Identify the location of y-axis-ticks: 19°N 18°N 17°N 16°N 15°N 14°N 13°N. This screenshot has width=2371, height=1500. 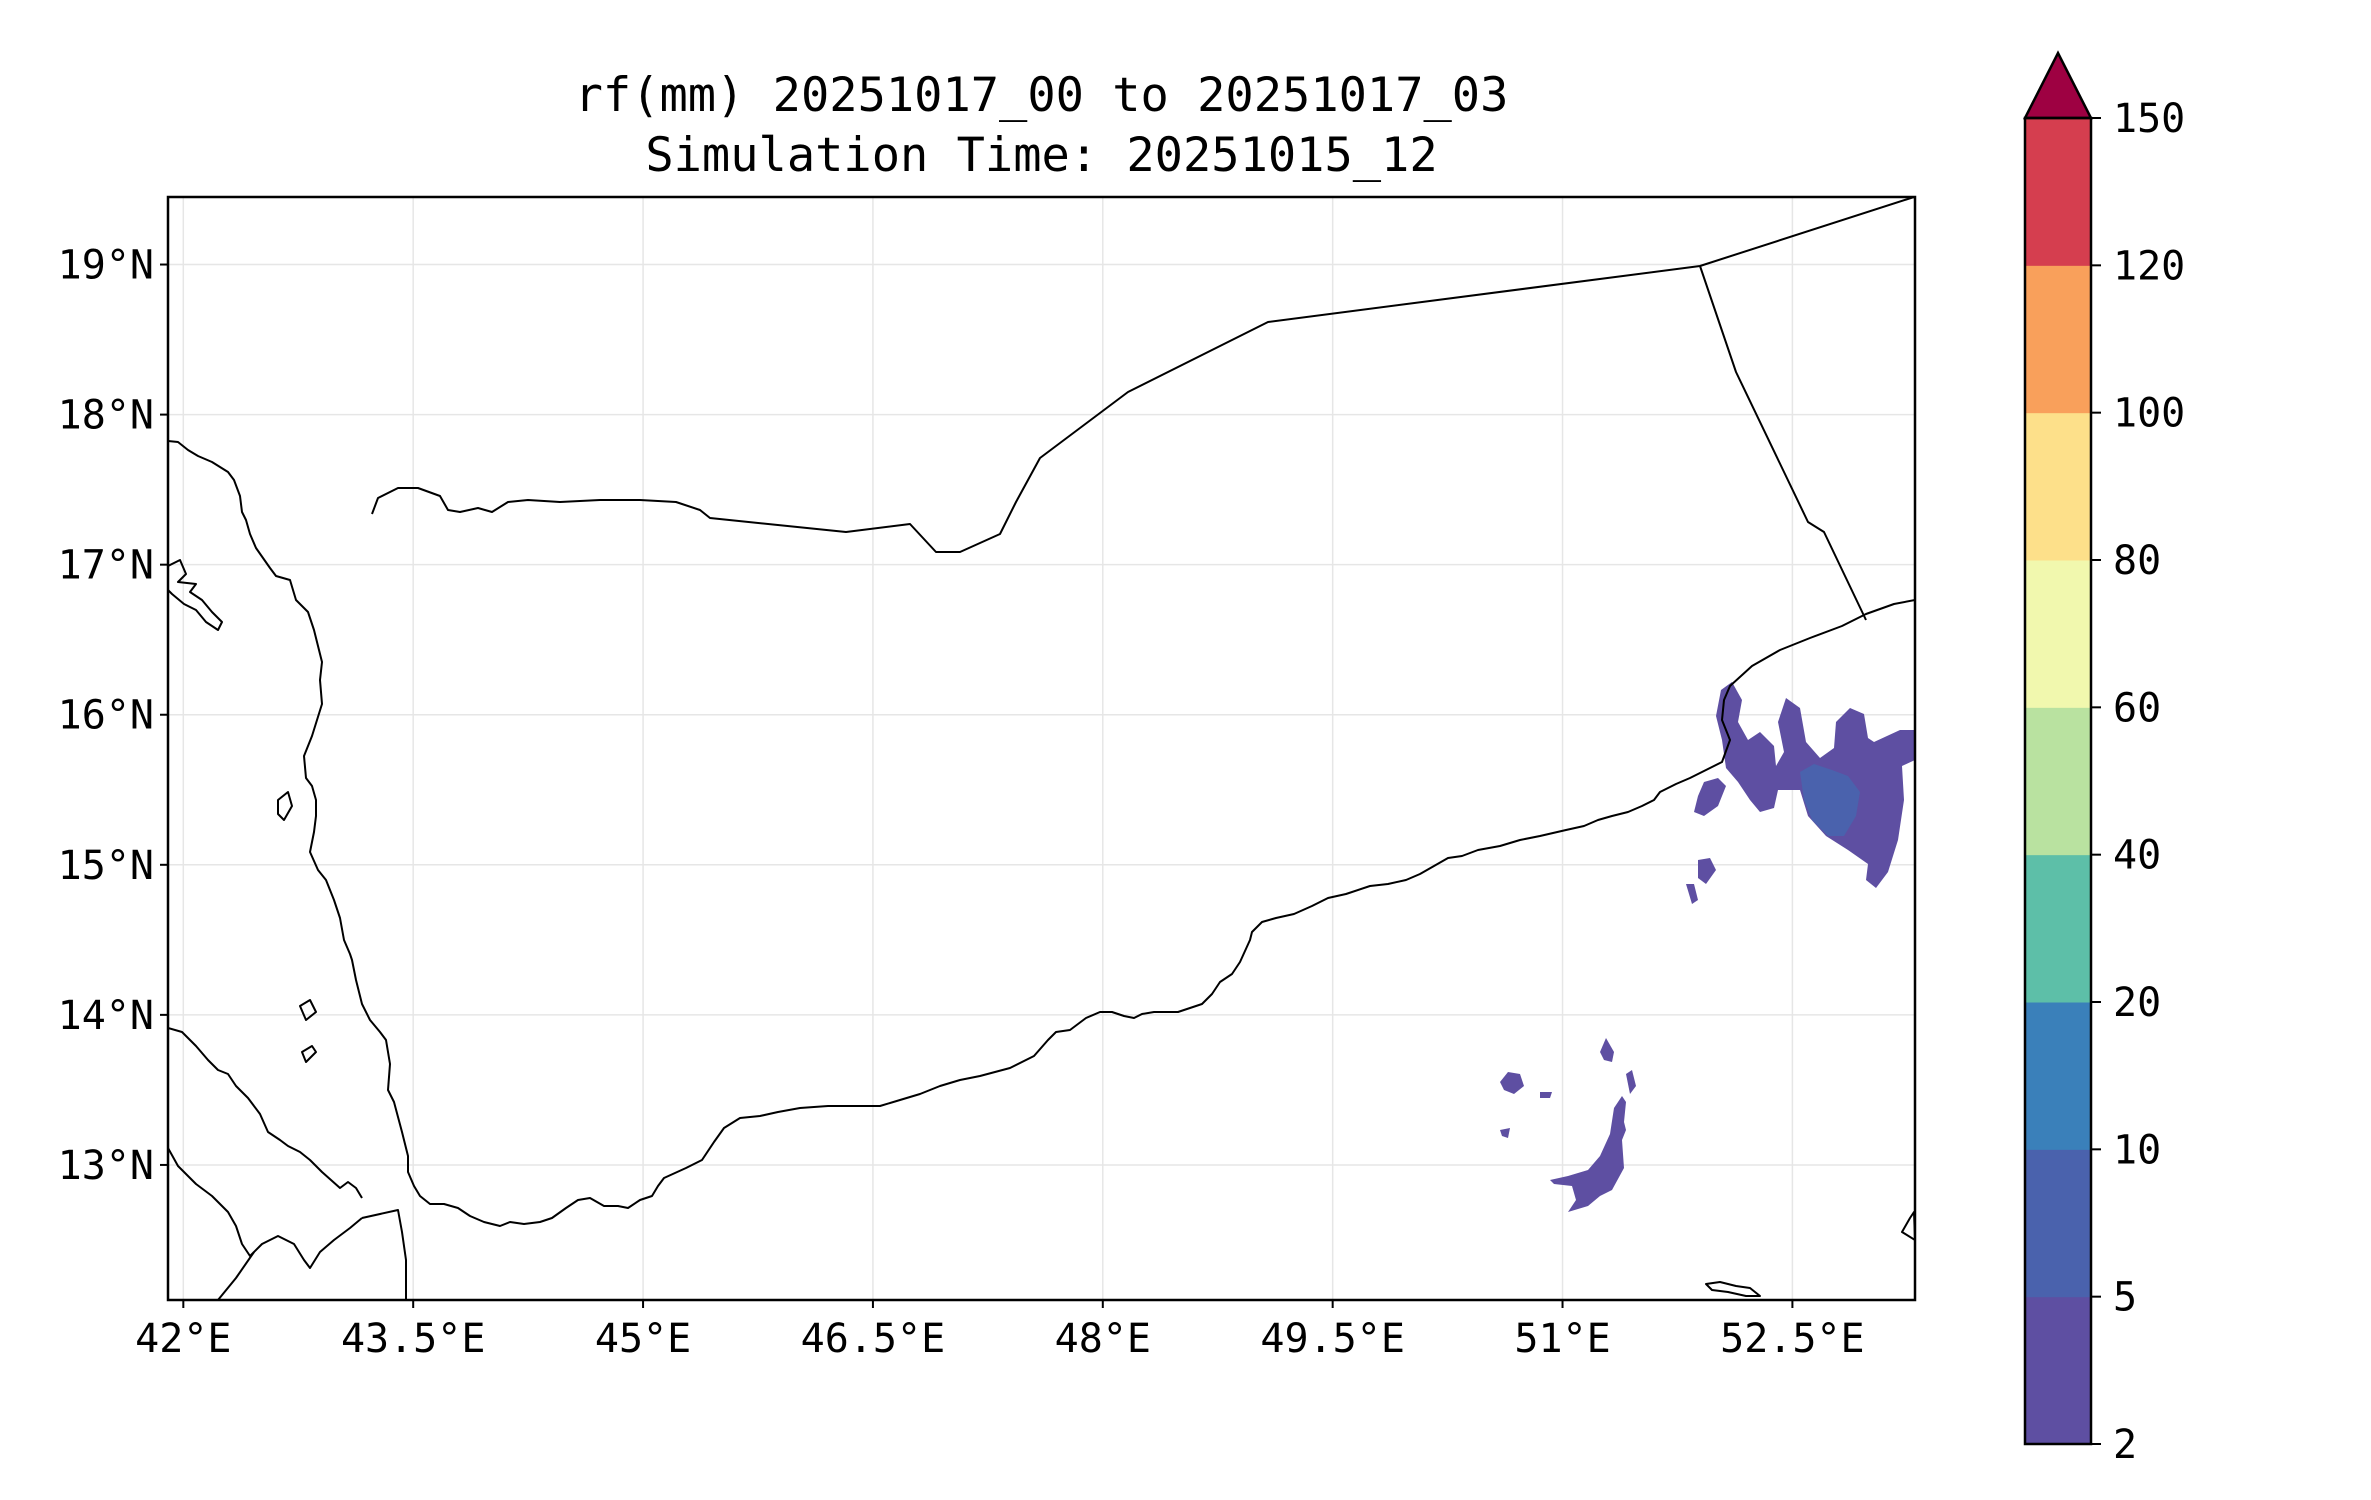
(113, 716).